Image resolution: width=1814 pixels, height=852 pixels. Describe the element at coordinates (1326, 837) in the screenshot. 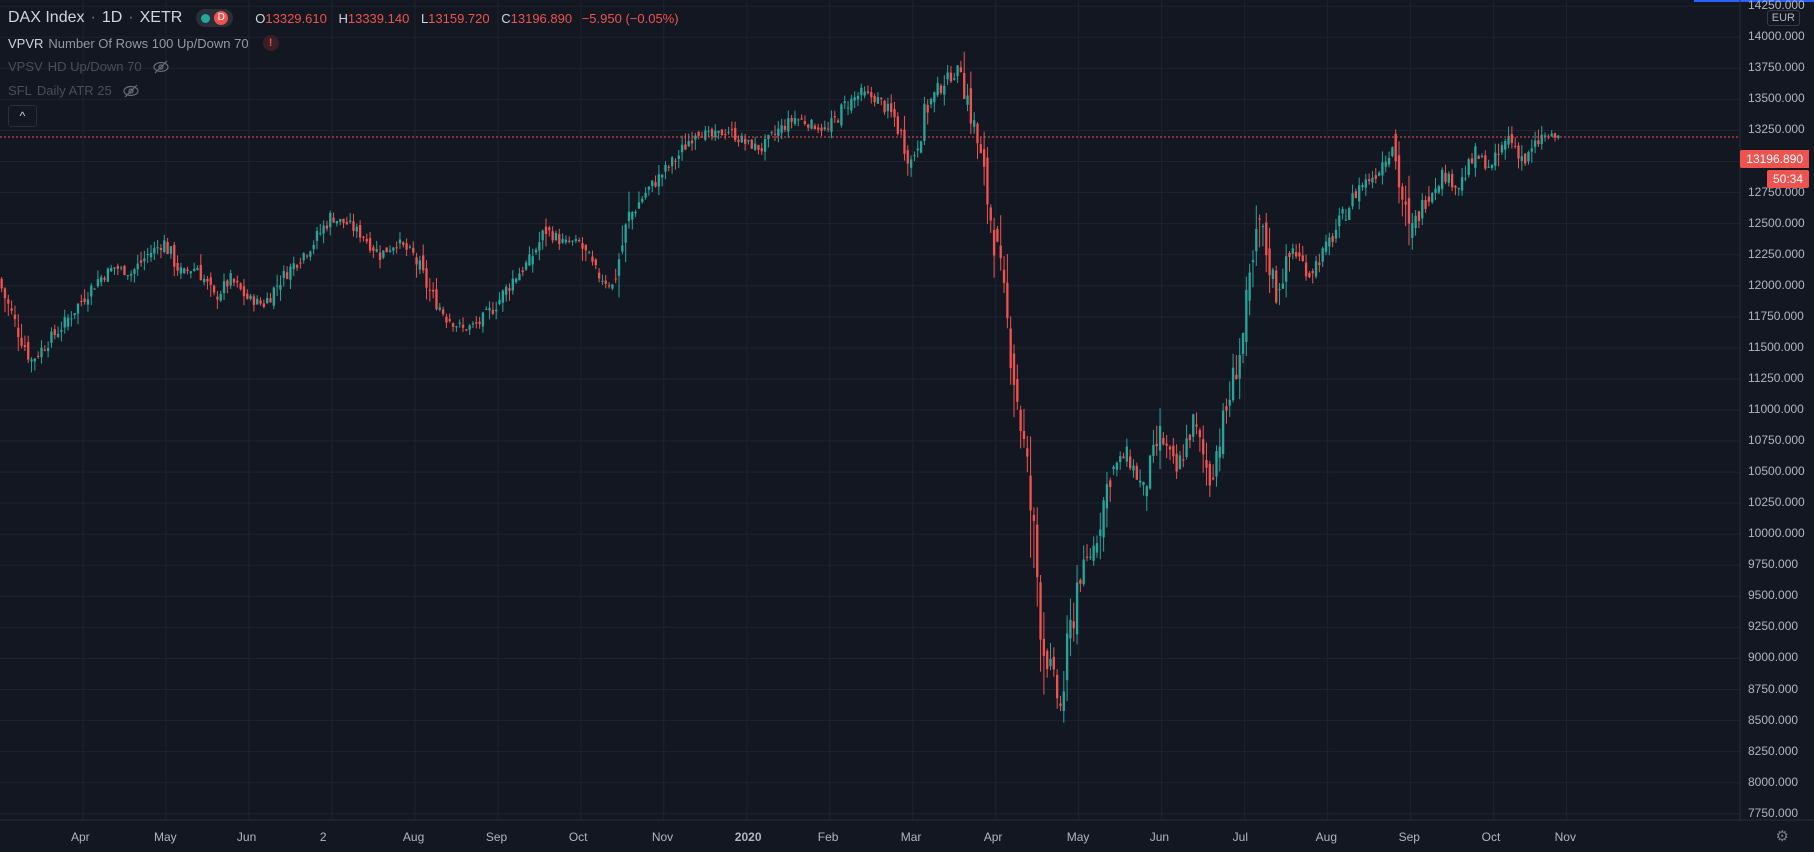

I see `time-tick-label: Aug` at that location.